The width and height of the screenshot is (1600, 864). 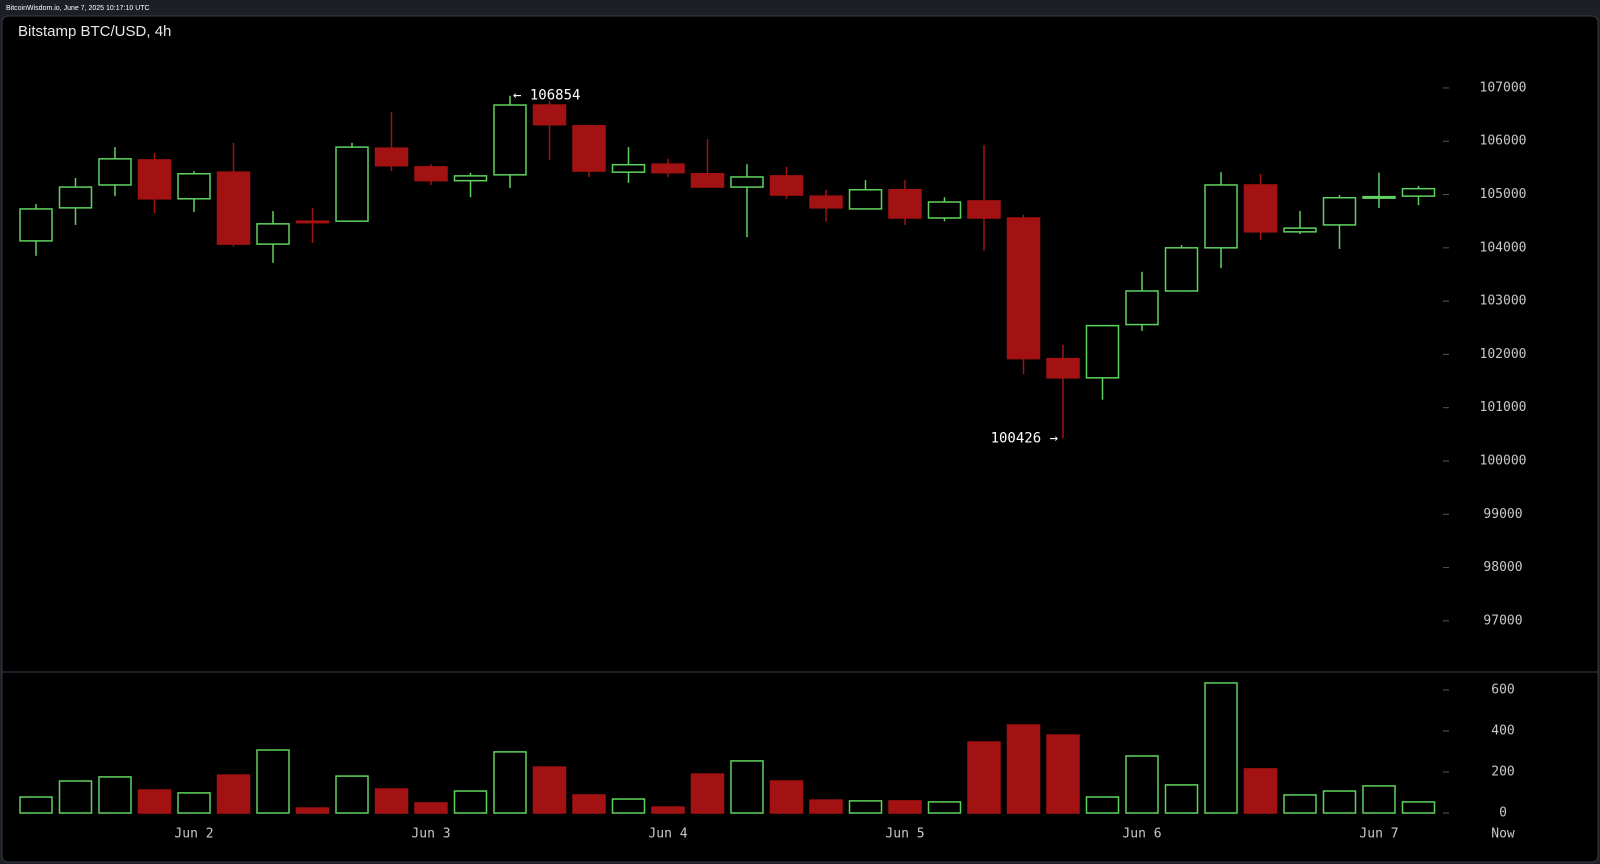 What do you see at coordinates (1503, 834) in the screenshot?
I see `x-end-label: Now` at bounding box center [1503, 834].